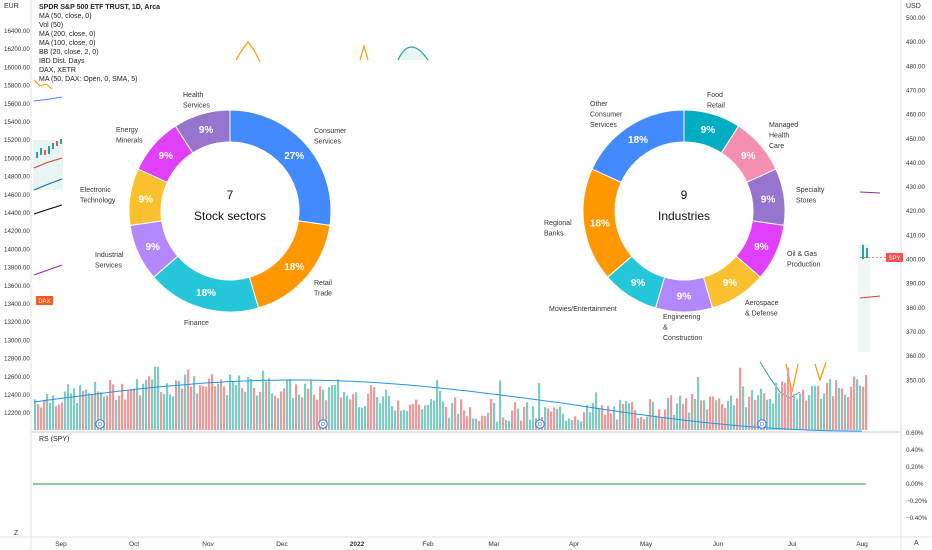  Describe the element at coordinates (65, 16) in the screenshot. I see `indicator-legend-1: MA (50, close, 0)` at that location.